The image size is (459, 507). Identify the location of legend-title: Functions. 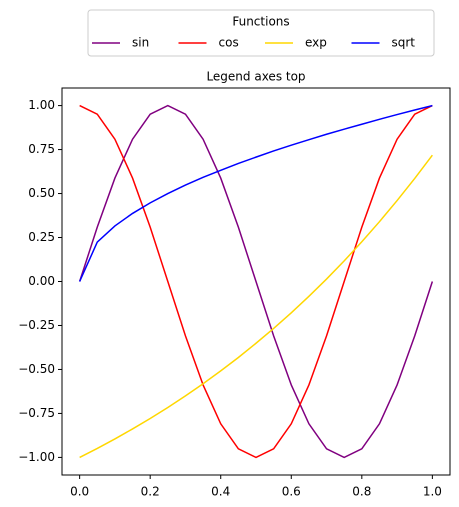
(260, 22).